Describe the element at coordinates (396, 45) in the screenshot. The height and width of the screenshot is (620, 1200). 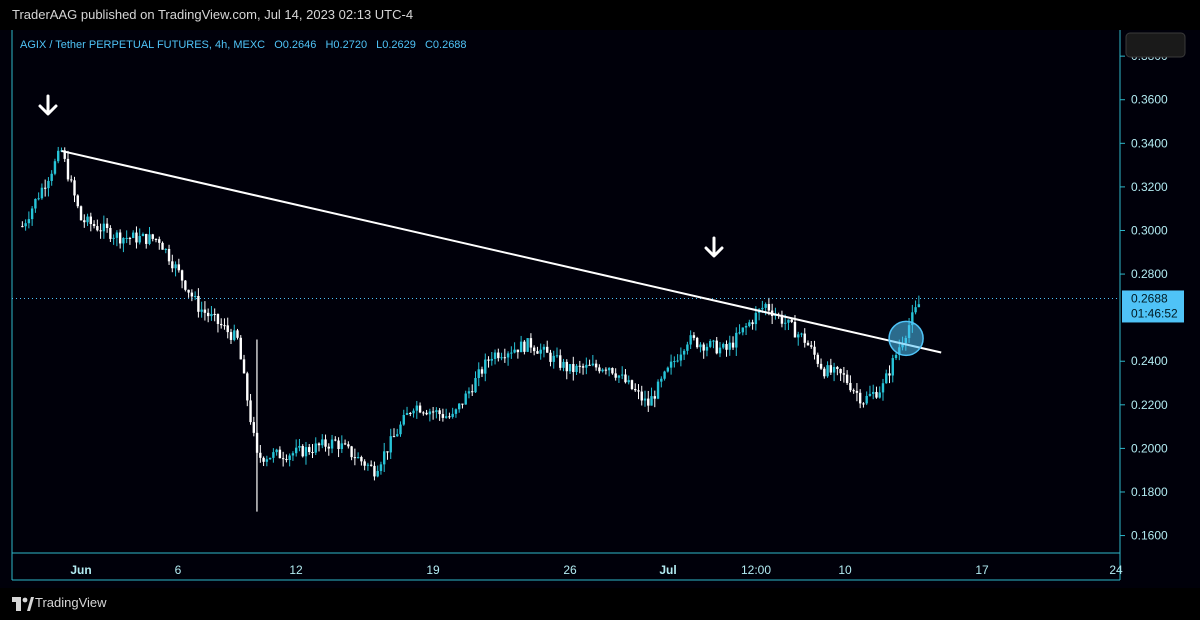
I see `legend-low: L0.2629` at that location.